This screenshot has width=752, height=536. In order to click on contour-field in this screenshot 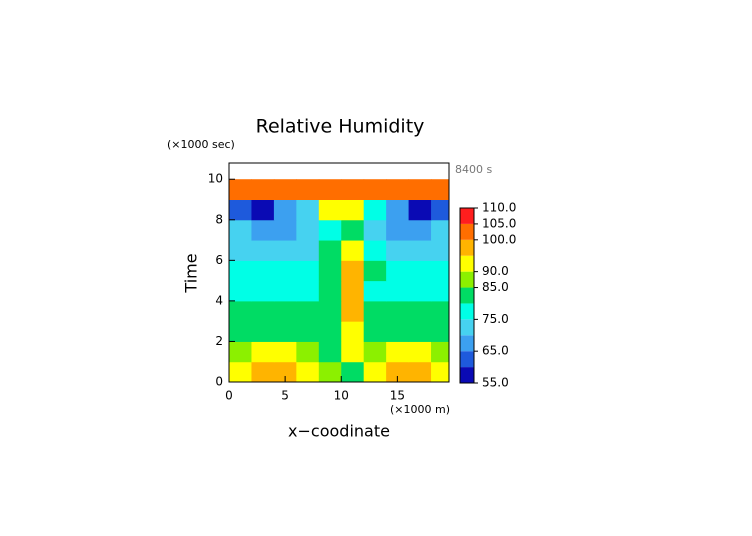, I will do `click(339, 280)`.